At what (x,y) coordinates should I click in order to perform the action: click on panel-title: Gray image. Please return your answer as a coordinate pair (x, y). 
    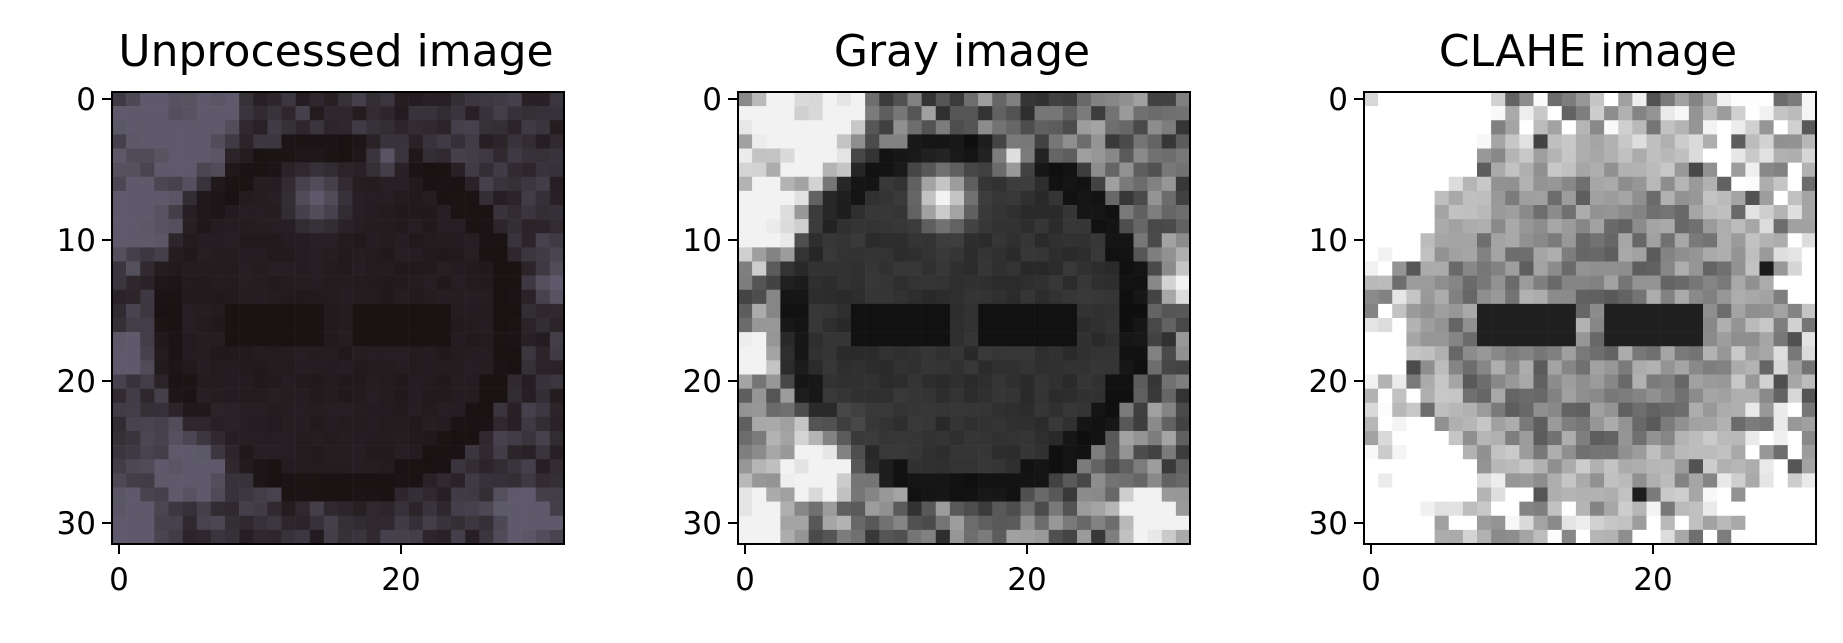
    Looking at the image, I should click on (962, 51).